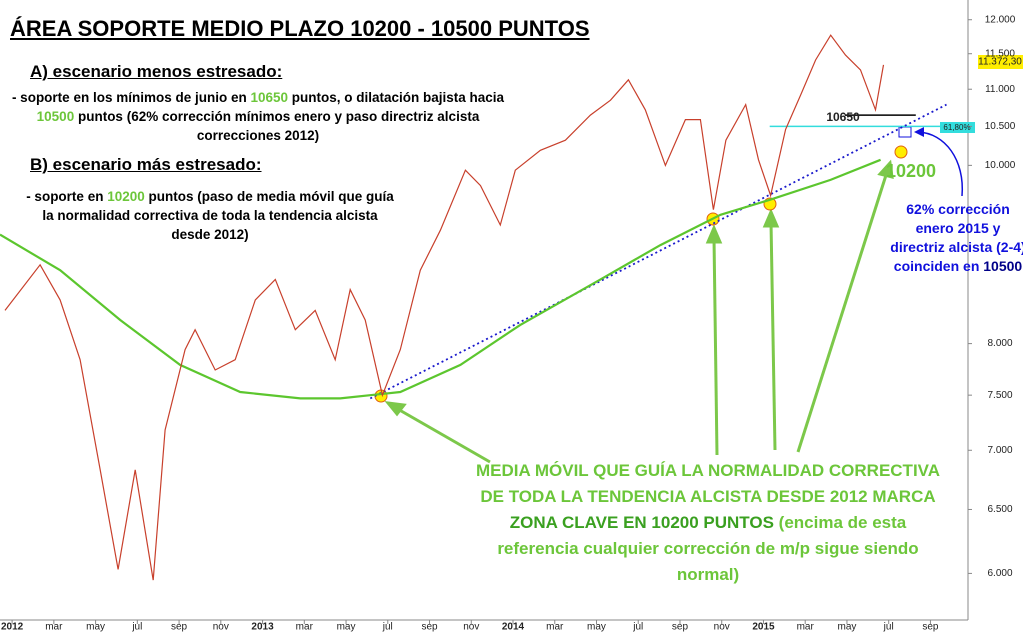  What do you see at coordinates (513, 627) in the screenshot?
I see `x-tick-label: 2014` at bounding box center [513, 627].